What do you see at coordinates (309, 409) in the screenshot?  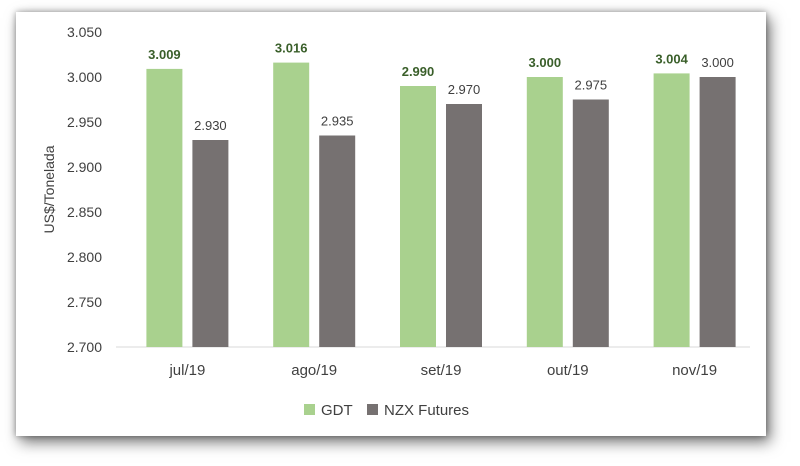 I see `legend-swatch-gdt` at bounding box center [309, 409].